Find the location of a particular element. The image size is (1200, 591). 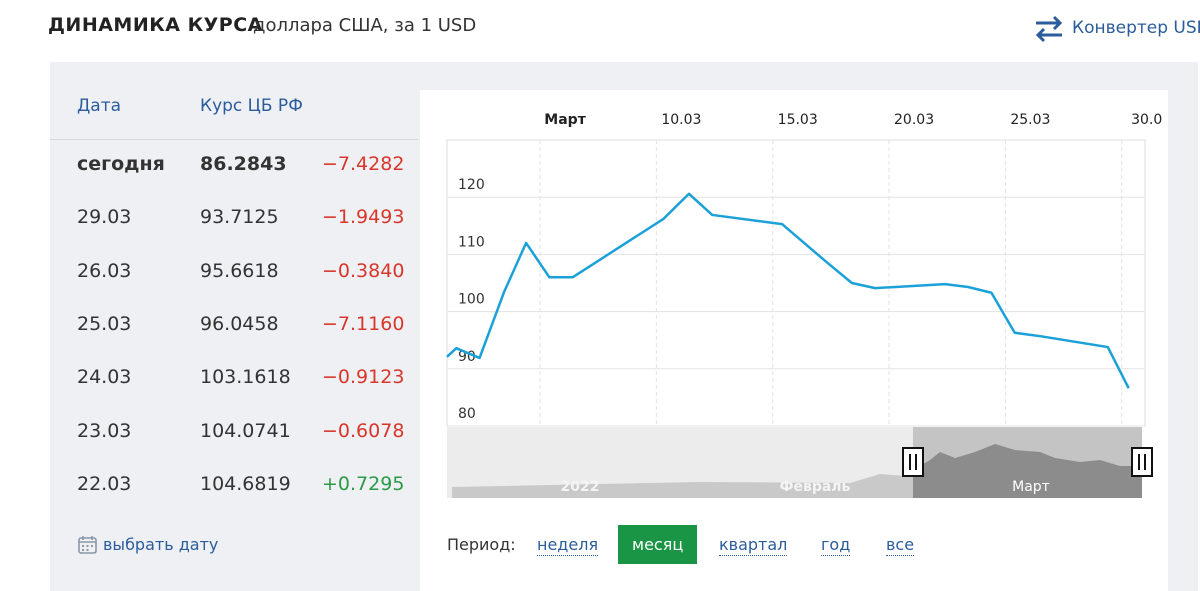

change-cell: −1.9493 is located at coordinates (363, 217).